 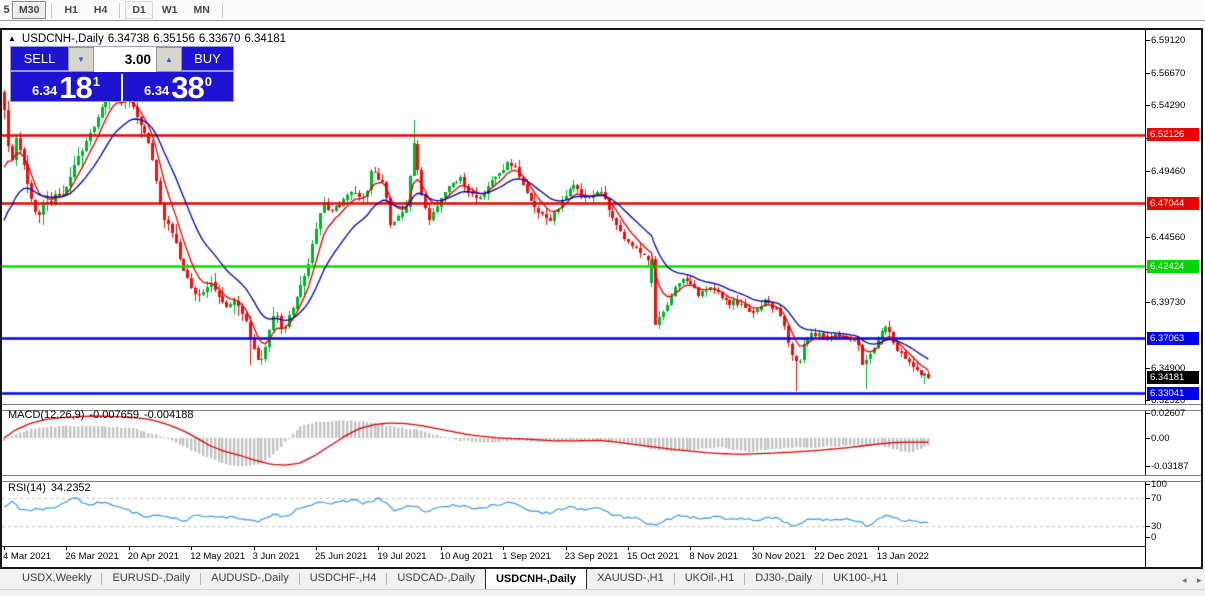 What do you see at coordinates (1168, 73) in the screenshot?
I see `price-tick-label: 6.56670` at bounding box center [1168, 73].